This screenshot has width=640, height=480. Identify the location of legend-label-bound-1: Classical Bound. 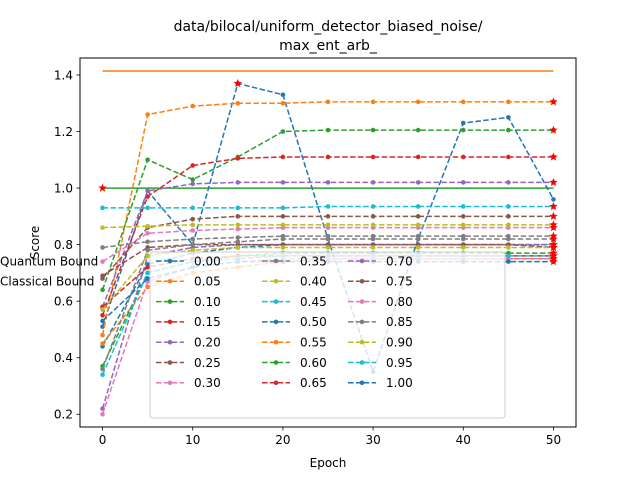
(47, 282).